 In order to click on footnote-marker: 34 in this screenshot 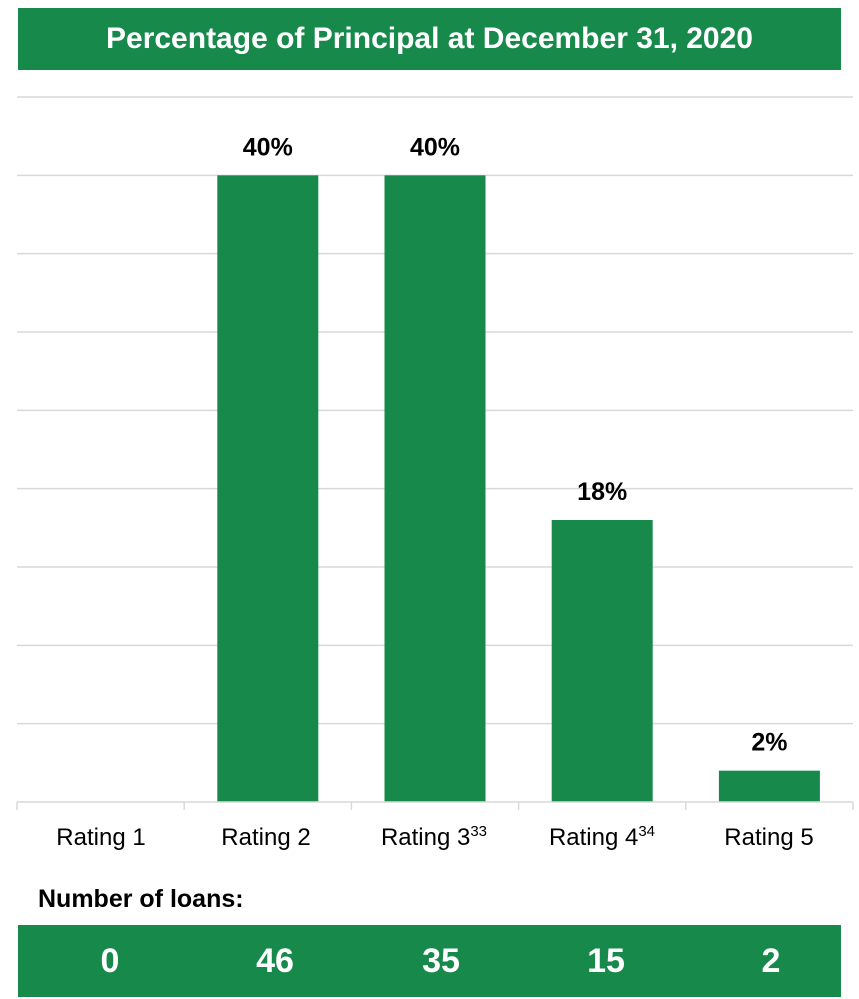, I will do `click(647, 831)`.